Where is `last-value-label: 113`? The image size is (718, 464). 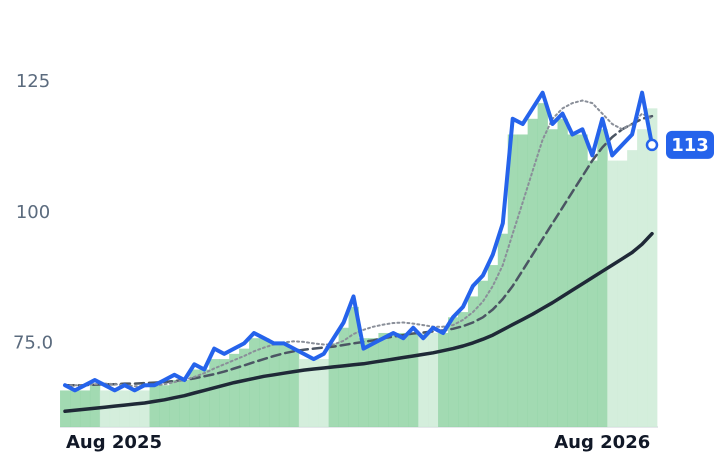 last-value-label: 113 is located at coordinates (690, 145).